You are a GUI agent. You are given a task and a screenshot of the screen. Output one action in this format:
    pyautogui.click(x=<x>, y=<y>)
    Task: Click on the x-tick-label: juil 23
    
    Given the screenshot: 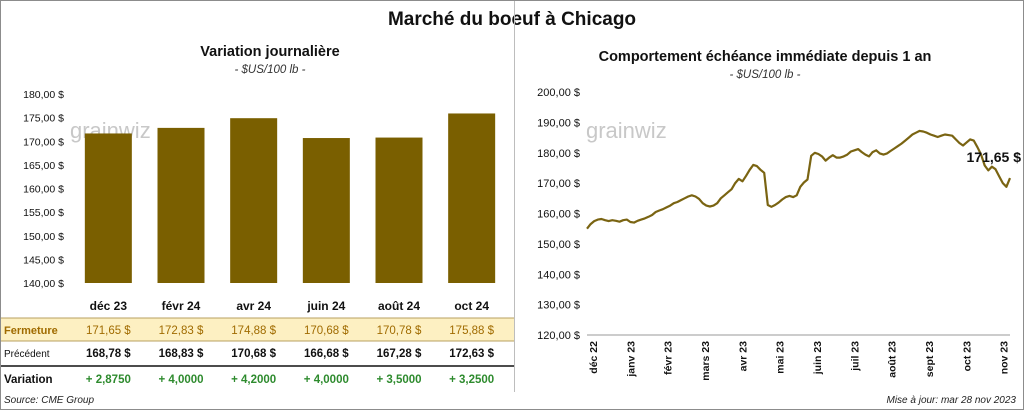 What is the action you would take?
    pyautogui.click(x=855, y=356)
    